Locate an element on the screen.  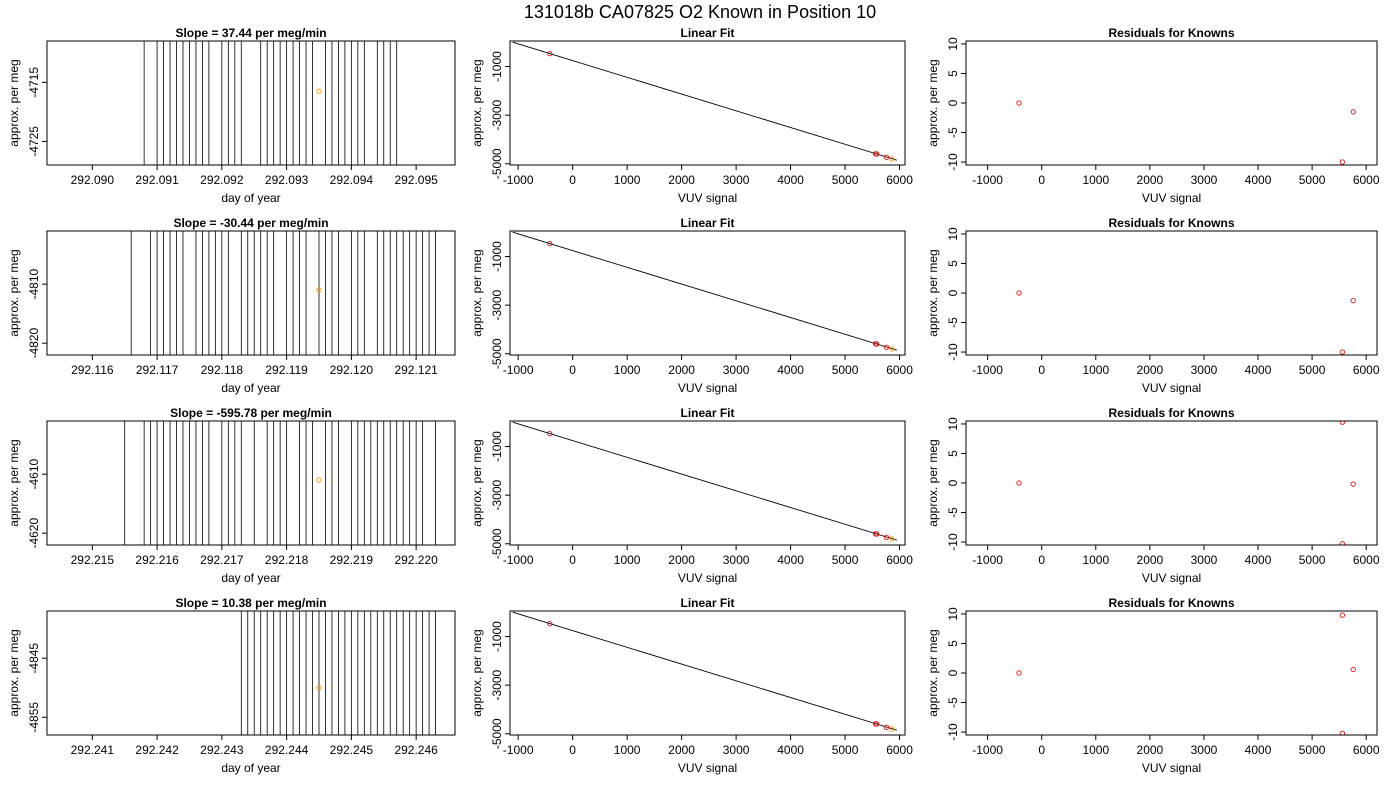
x-tick-label: 292.120 is located at coordinates (352, 370).